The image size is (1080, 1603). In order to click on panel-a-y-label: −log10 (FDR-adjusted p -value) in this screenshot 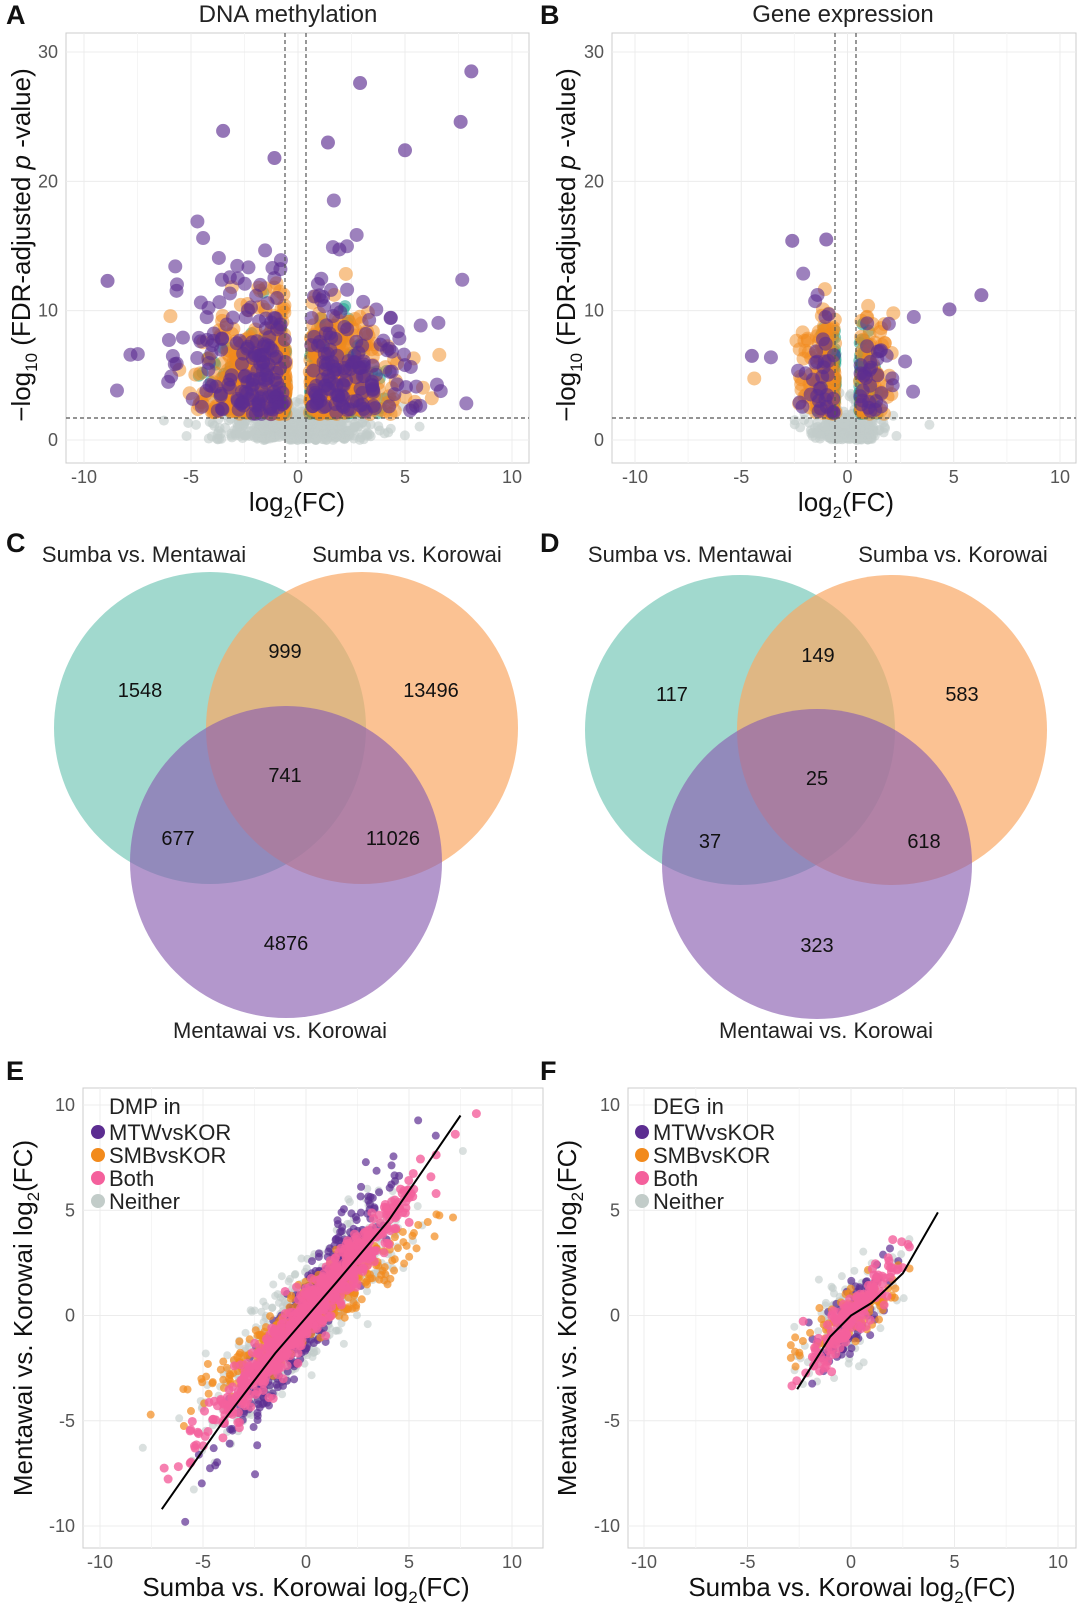, I will do `click(23, 244)`.